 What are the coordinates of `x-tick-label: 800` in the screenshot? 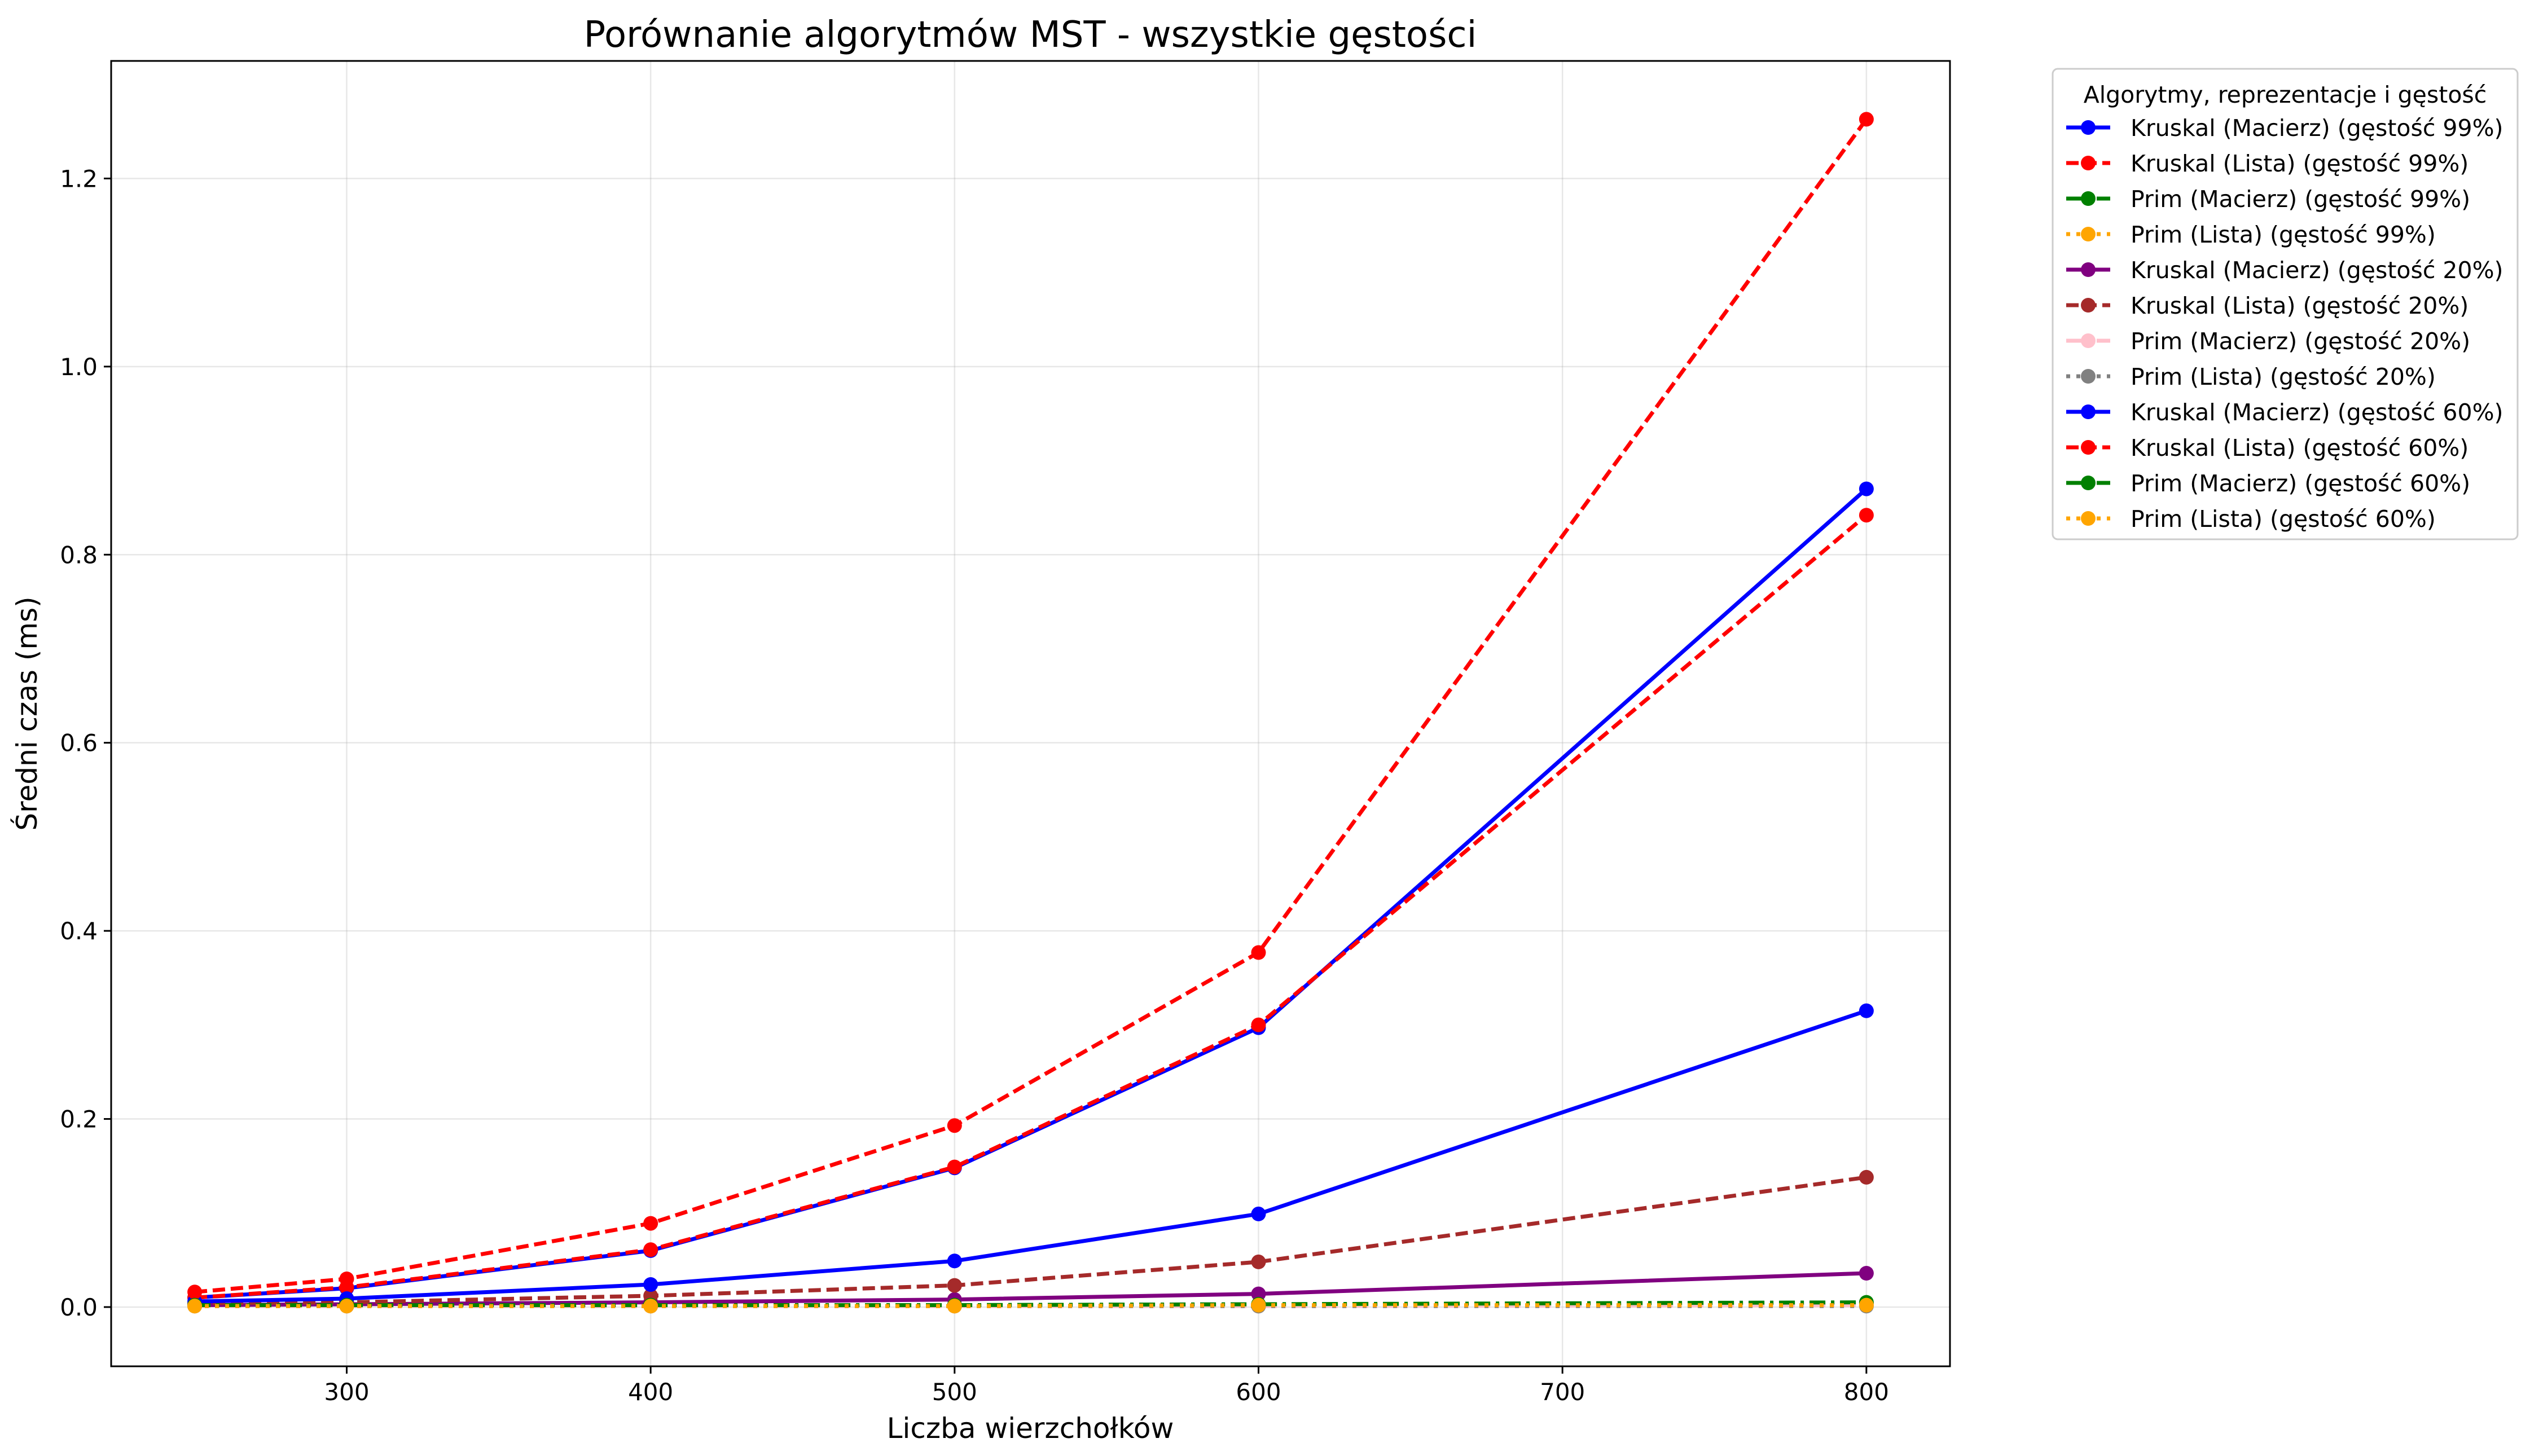 It's located at (1866, 1392).